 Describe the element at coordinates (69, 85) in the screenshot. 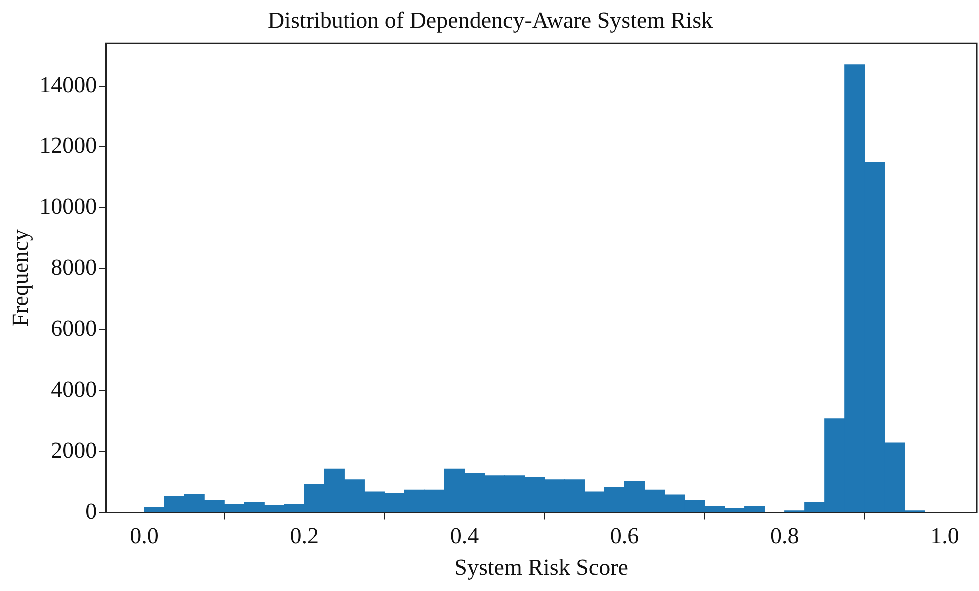

I see `y-tick-label: 14000` at that location.